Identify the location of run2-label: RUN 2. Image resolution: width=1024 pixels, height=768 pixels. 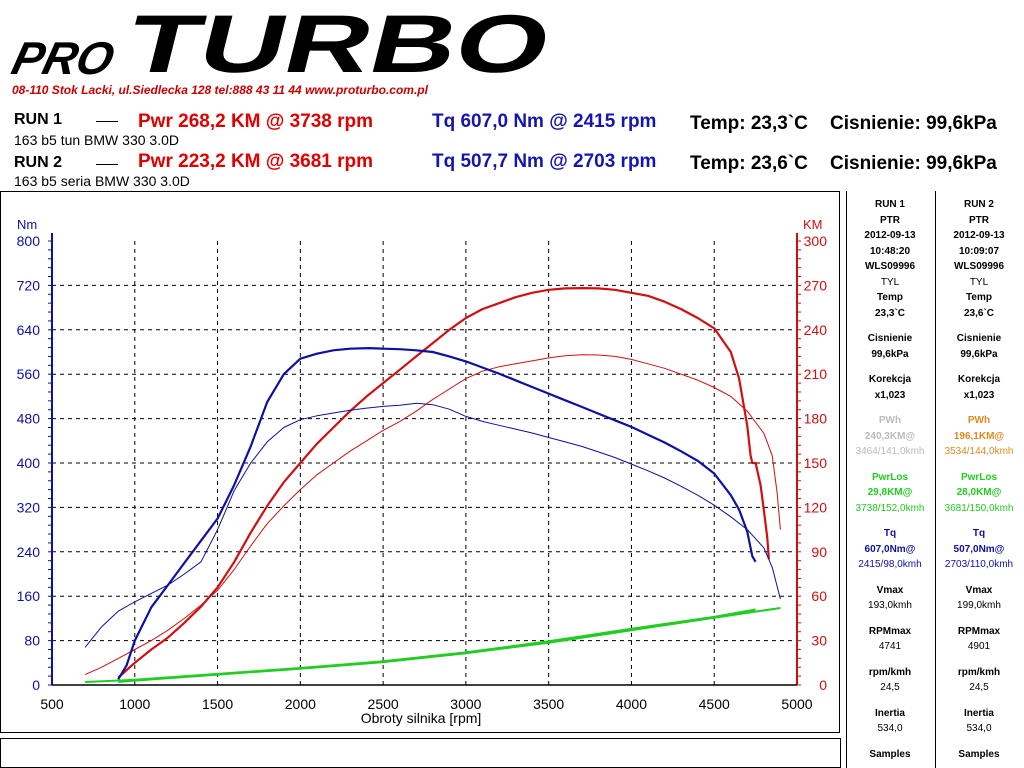
(38, 162).